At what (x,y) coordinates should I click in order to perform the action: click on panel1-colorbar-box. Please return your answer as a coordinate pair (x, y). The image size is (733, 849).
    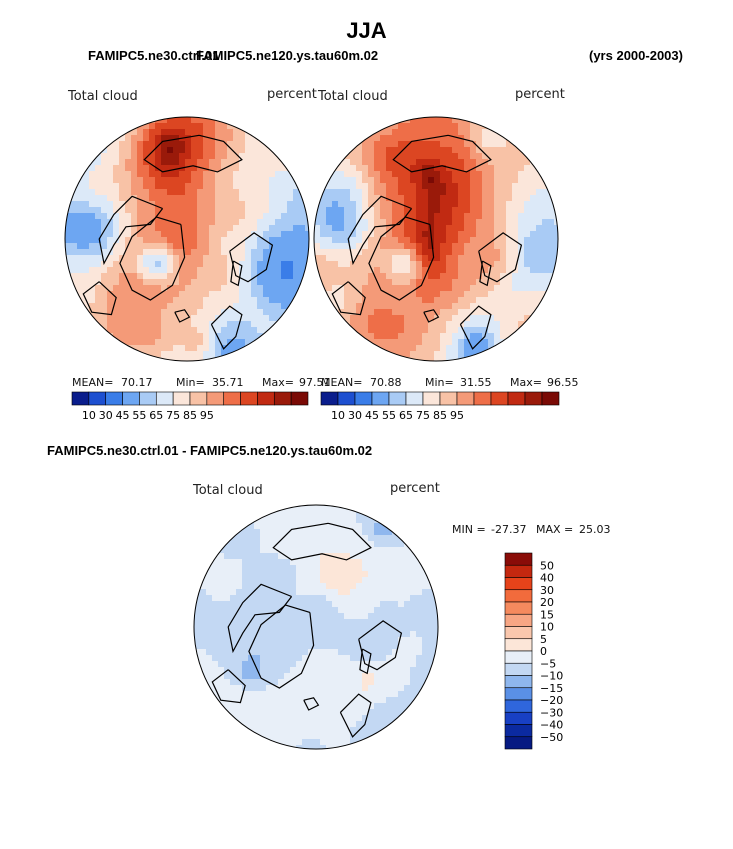
    Looking at the image, I should click on (80, 398).